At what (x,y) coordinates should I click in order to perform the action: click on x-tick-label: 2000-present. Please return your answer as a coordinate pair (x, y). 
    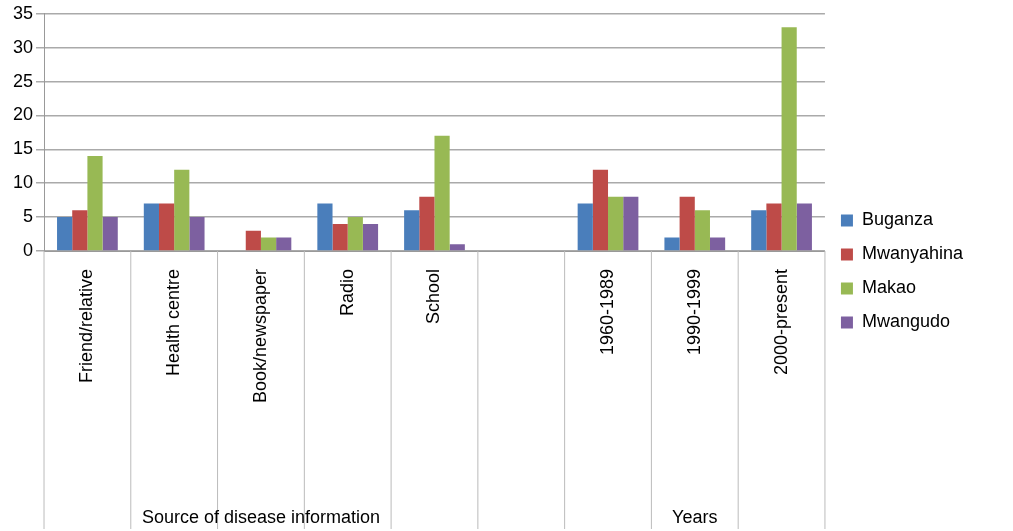
    Looking at the image, I should click on (780, 322).